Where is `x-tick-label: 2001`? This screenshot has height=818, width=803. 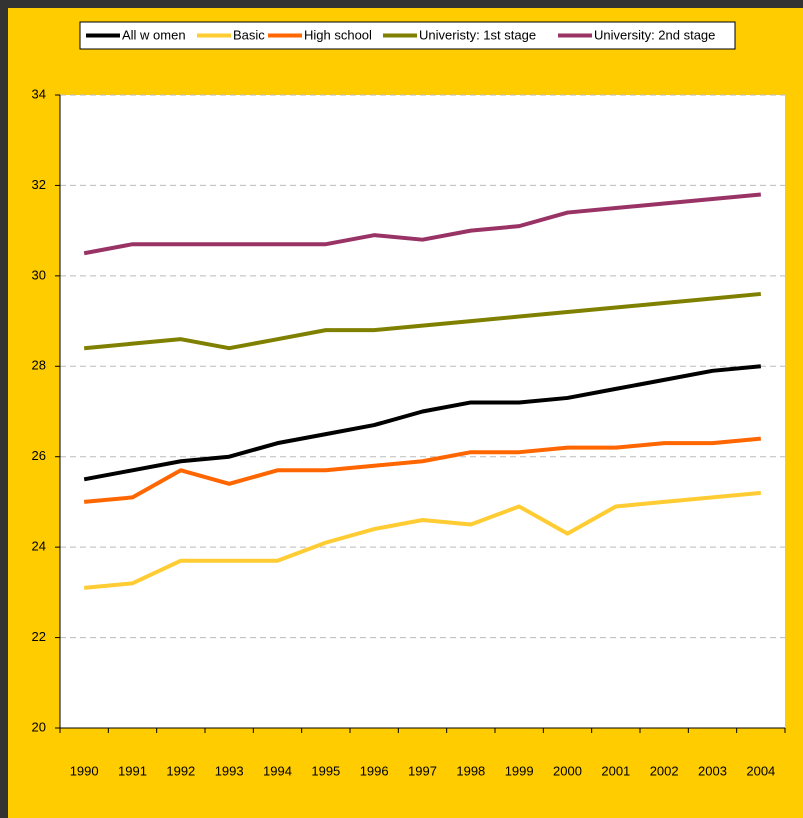 x-tick-label: 2001 is located at coordinates (615, 770).